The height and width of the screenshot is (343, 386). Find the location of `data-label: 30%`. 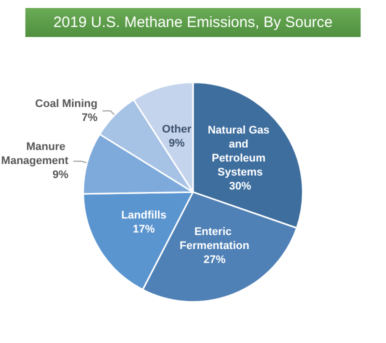

data-label: 30% is located at coordinates (240, 186).